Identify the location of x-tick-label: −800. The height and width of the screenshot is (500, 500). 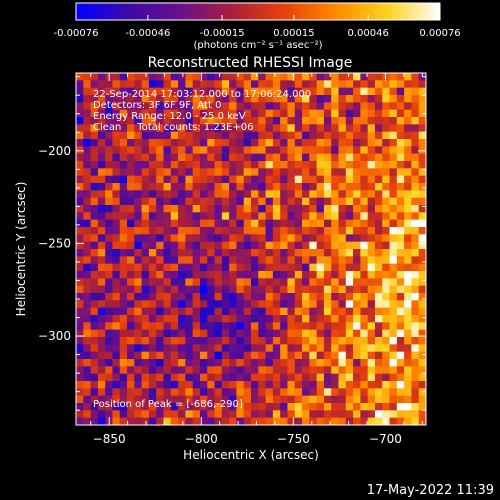
(201, 439).